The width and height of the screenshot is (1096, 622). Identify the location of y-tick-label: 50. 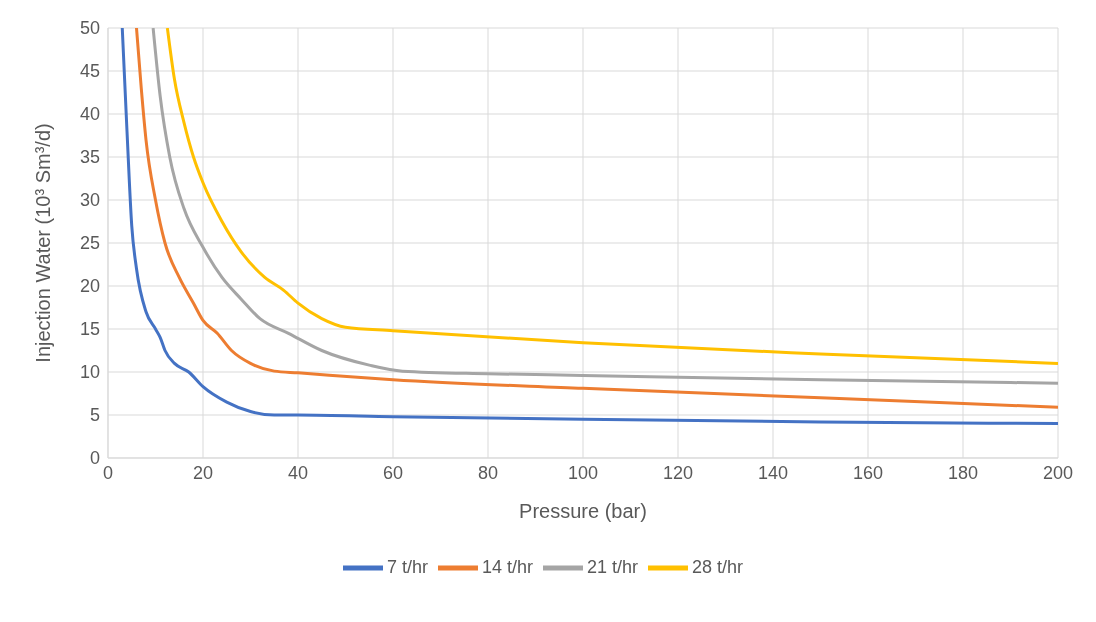
(89, 28).